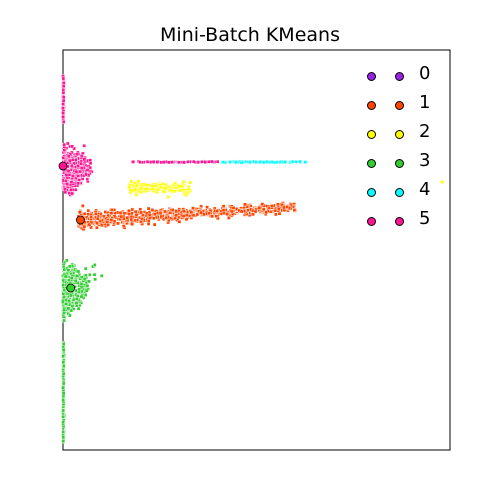  I want to click on legend-item: 5, so click(401, 221).